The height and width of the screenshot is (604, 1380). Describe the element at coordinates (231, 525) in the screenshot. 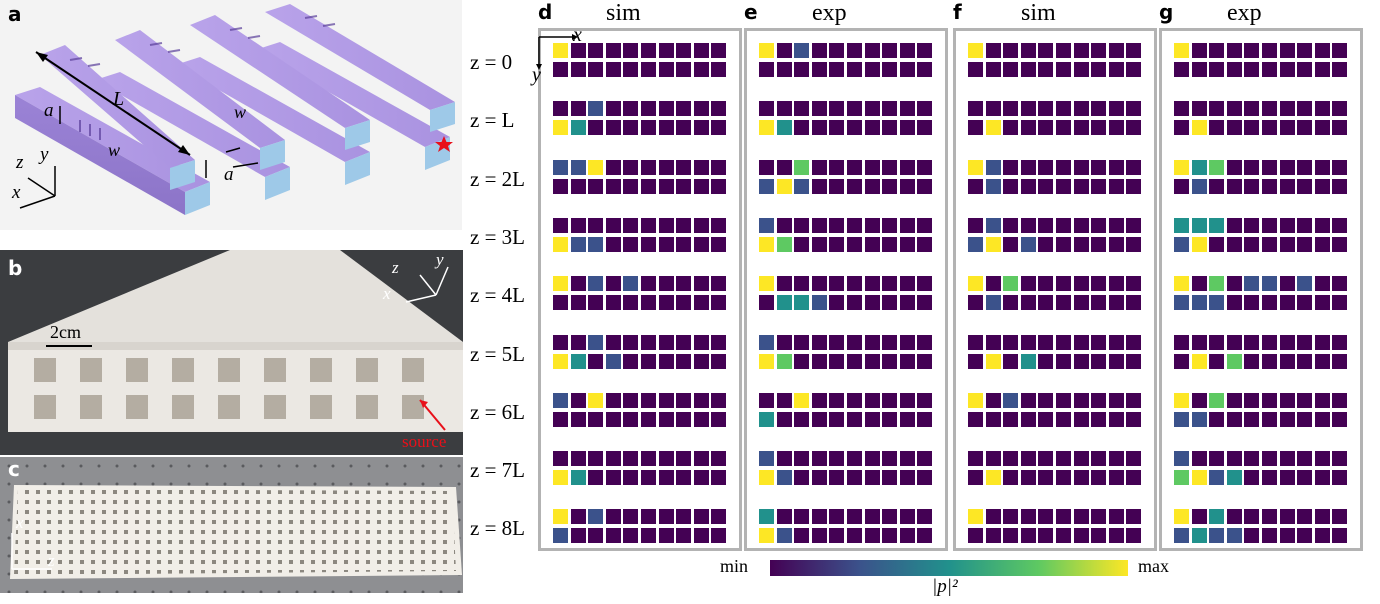

I see `panel-c: c x z` at that location.